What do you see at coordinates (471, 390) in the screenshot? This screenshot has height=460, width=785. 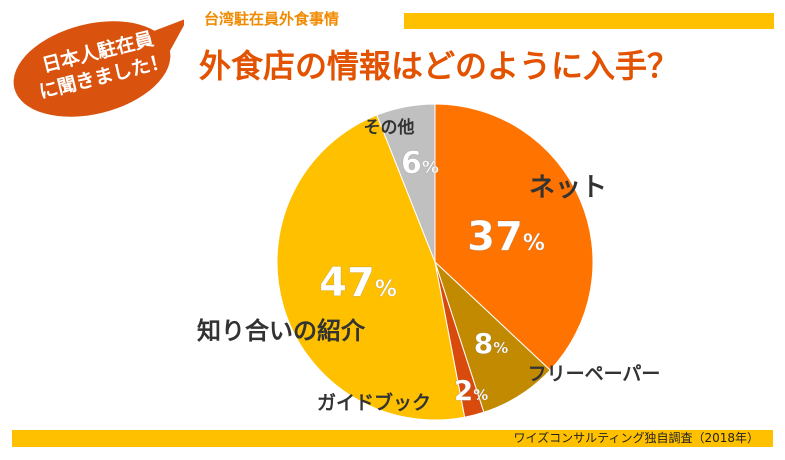 I see `slice-value-guidebook: 2%` at bounding box center [471, 390].